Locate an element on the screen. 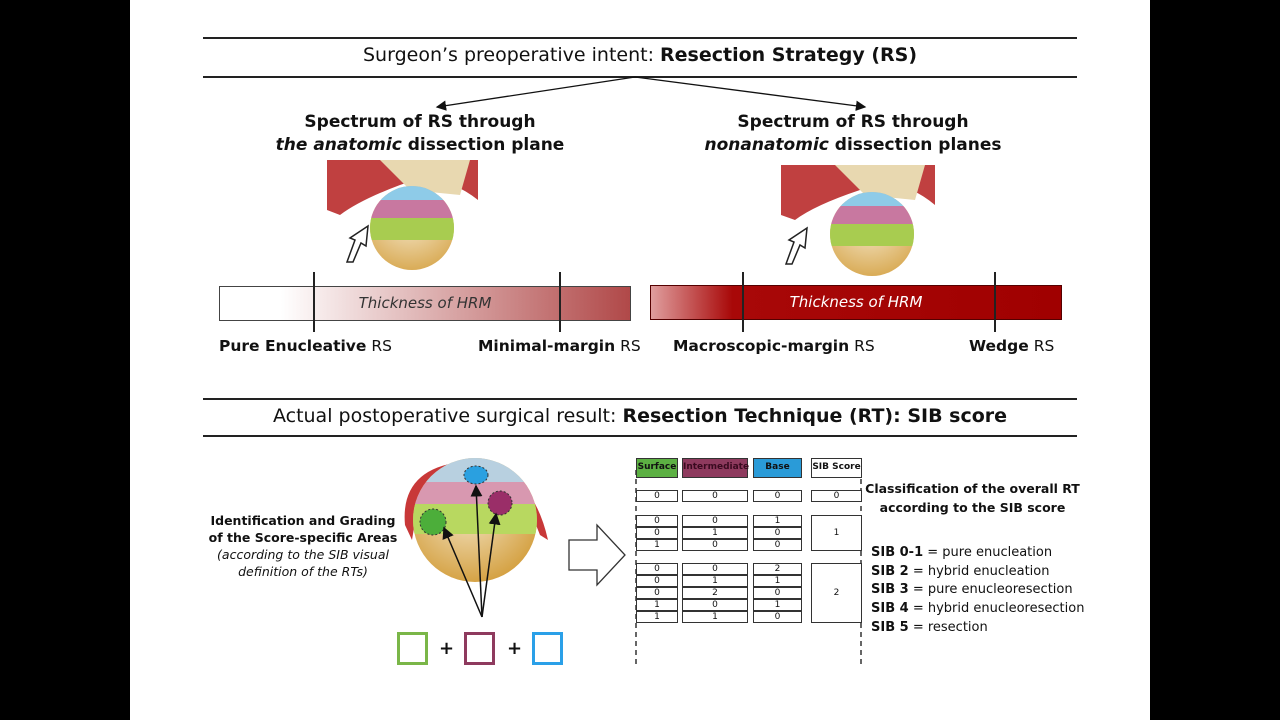 The width and height of the screenshot is (1280, 720). sib-meaning: = hybrid enucleoresection is located at coordinates (996, 609).